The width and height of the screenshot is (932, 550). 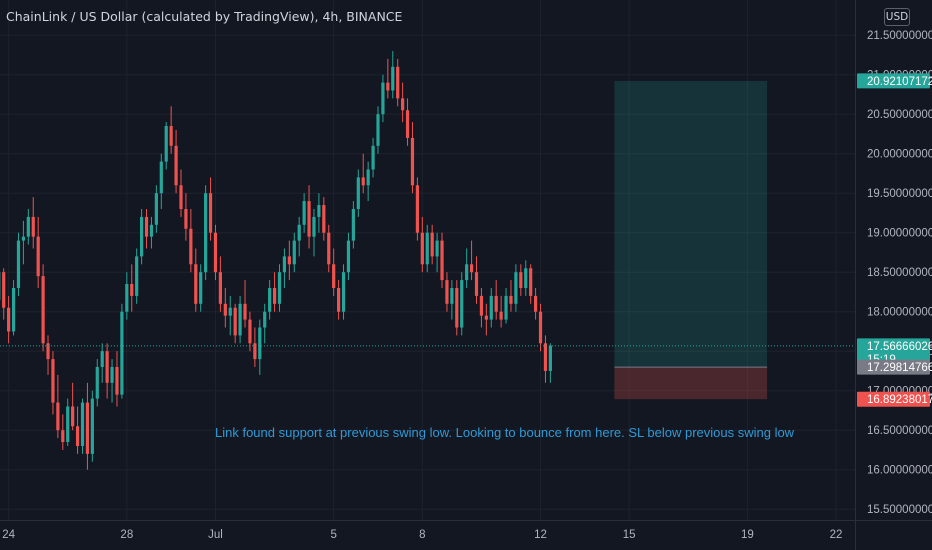 What do you see at coordinates (466, 531) in the screenshot?
I see `time-axis: 24 28 Jul 5 8 12 15 19 22` at bounding box center [466, 531].